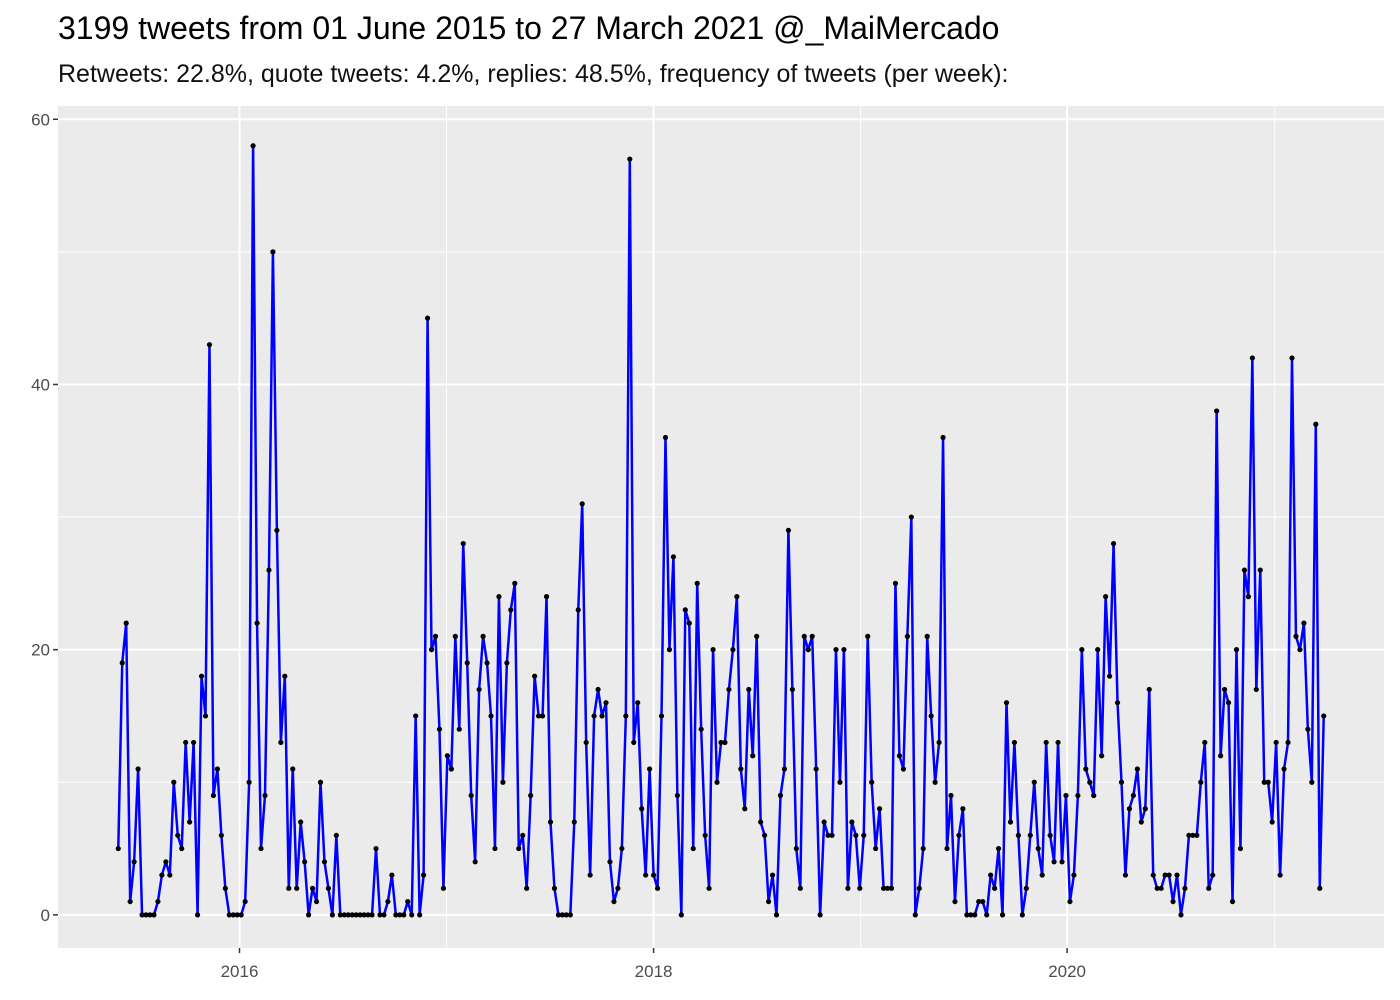 This screenshot has width=1400, height=1000. What do you see at coordinates (1067, 971) in the screenshot?
I see `x-tick-label: 2020` at bounding box center [1067, 971].